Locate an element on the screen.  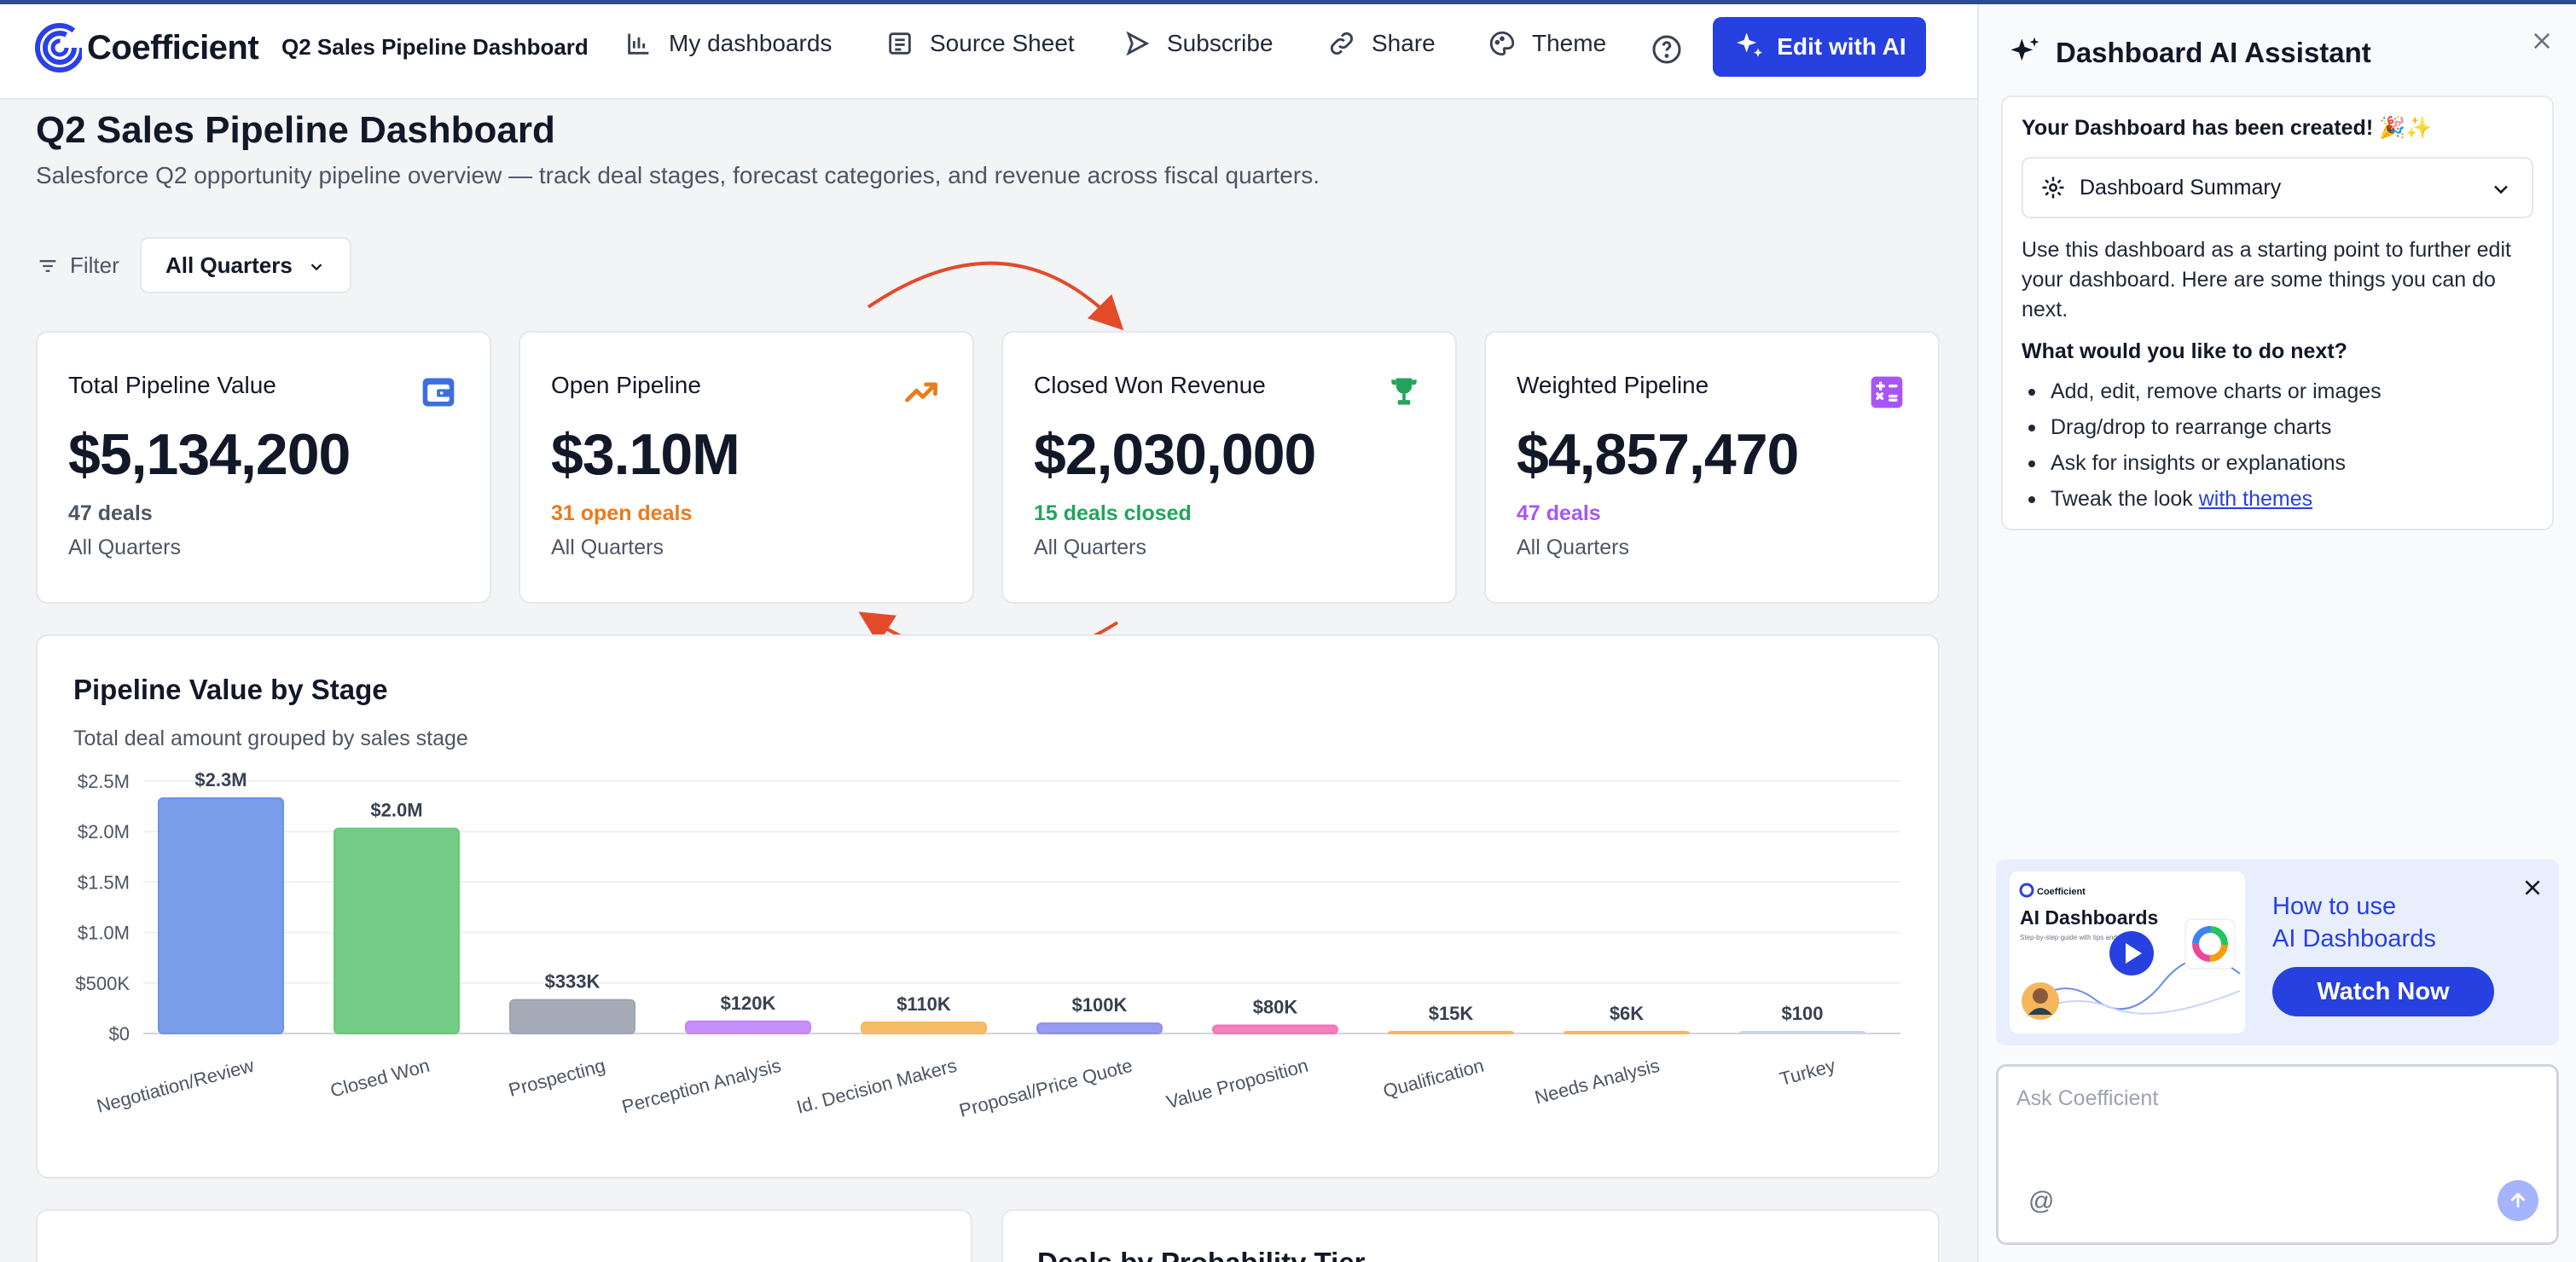
panel-title-text: Dashboard AI Assistant is located at coordinates (2213, 52).